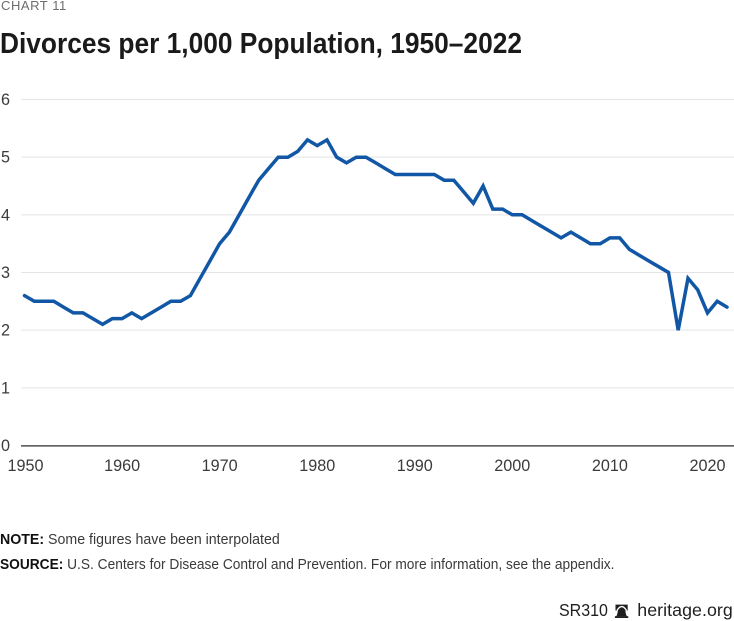 This screenshot has width=734, height=621. Describe the element at coordinates (5, 158) in the screenshot. I see `svg-text: 5` at that location.